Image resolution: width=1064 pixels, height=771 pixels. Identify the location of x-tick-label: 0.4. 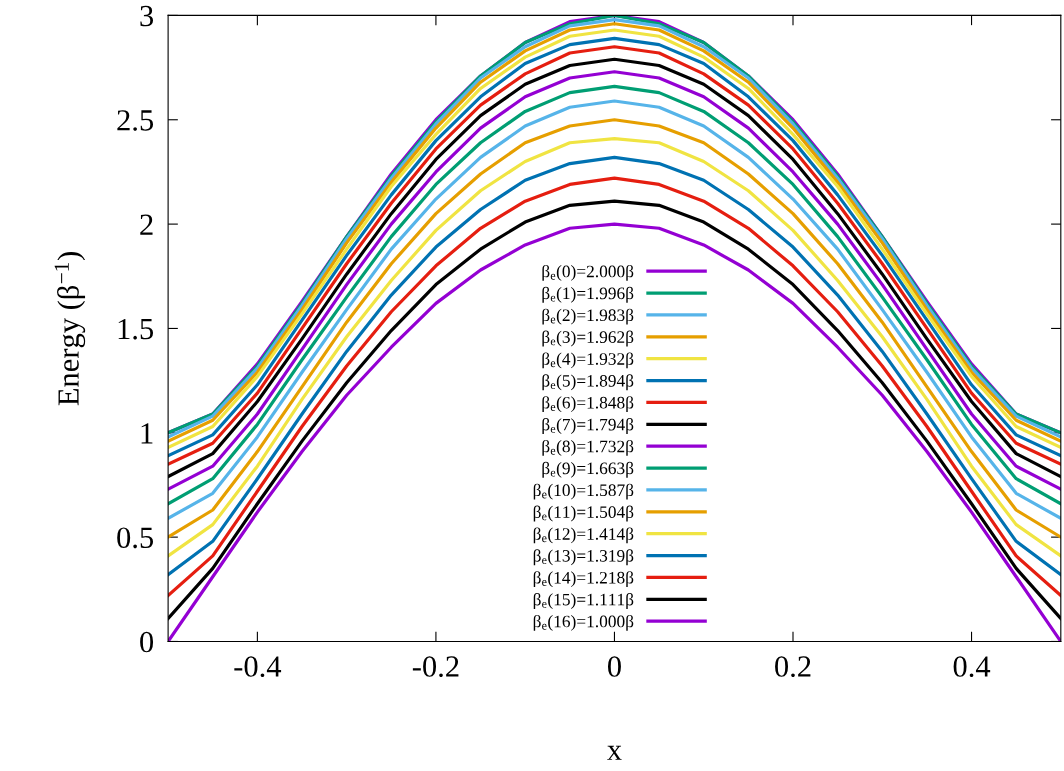
(972, 666).